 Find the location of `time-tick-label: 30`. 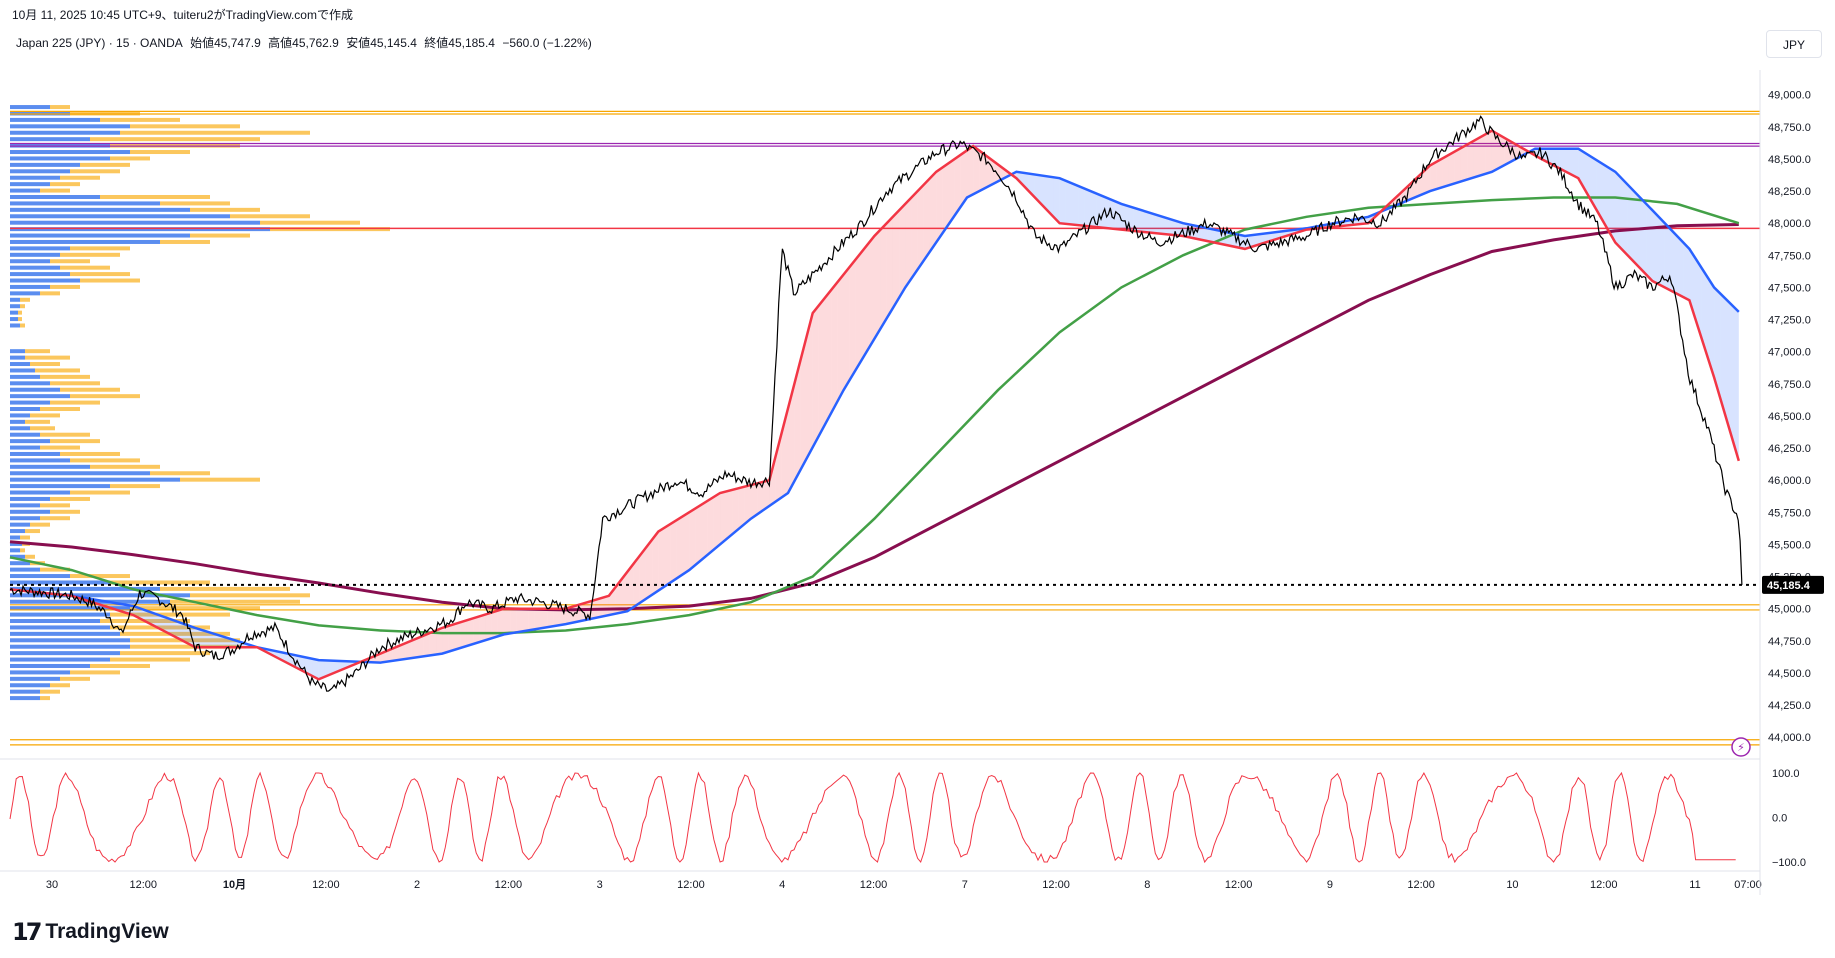

time-tick-label: 30 is located at coordinates (52, 885).